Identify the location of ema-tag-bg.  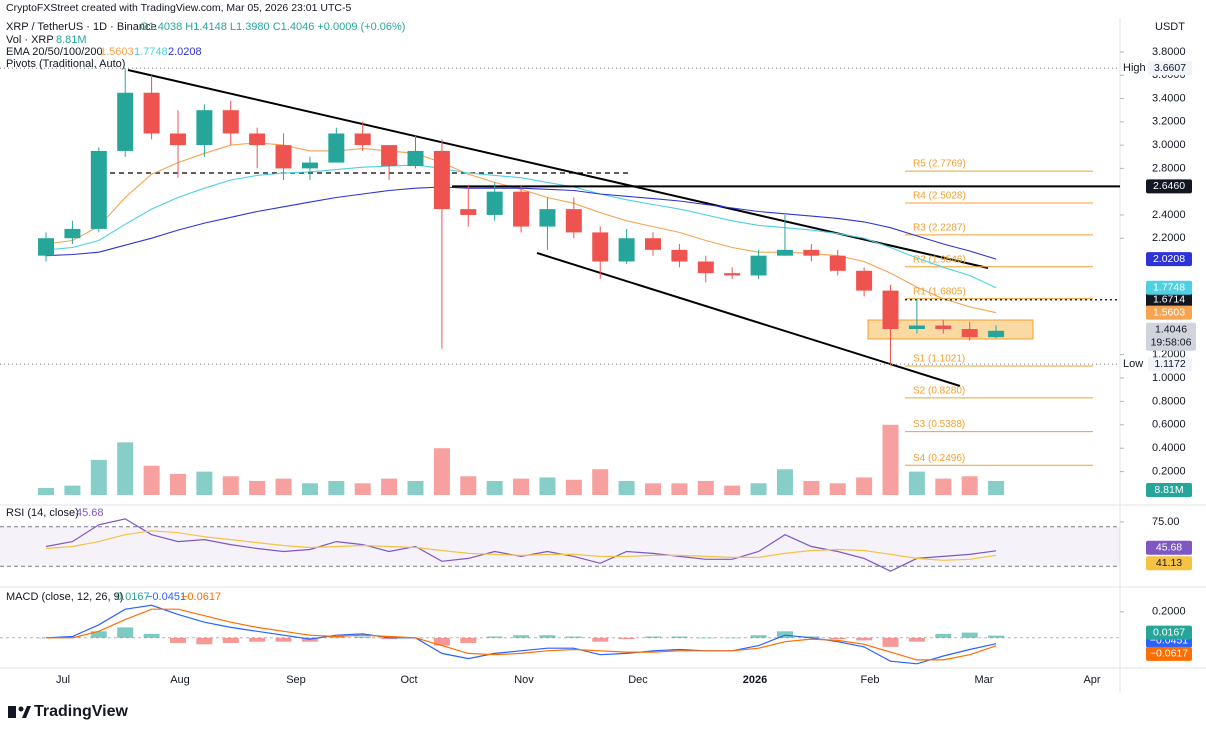
(1169, 259).